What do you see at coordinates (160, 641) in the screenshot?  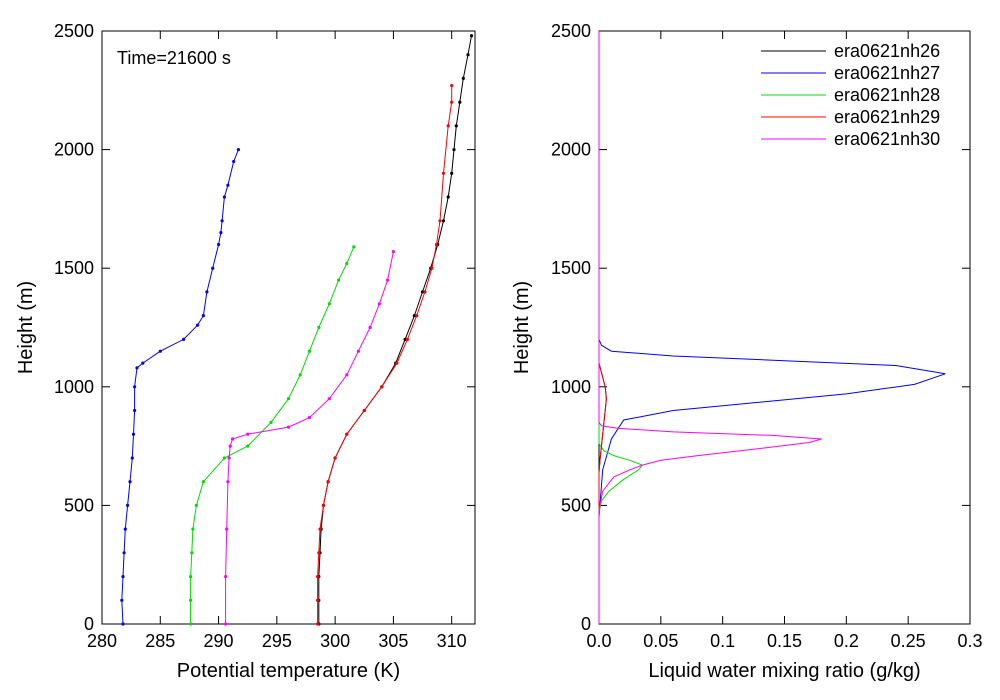 I see `x-tick-label: 285` at bounding box center [160, 641].